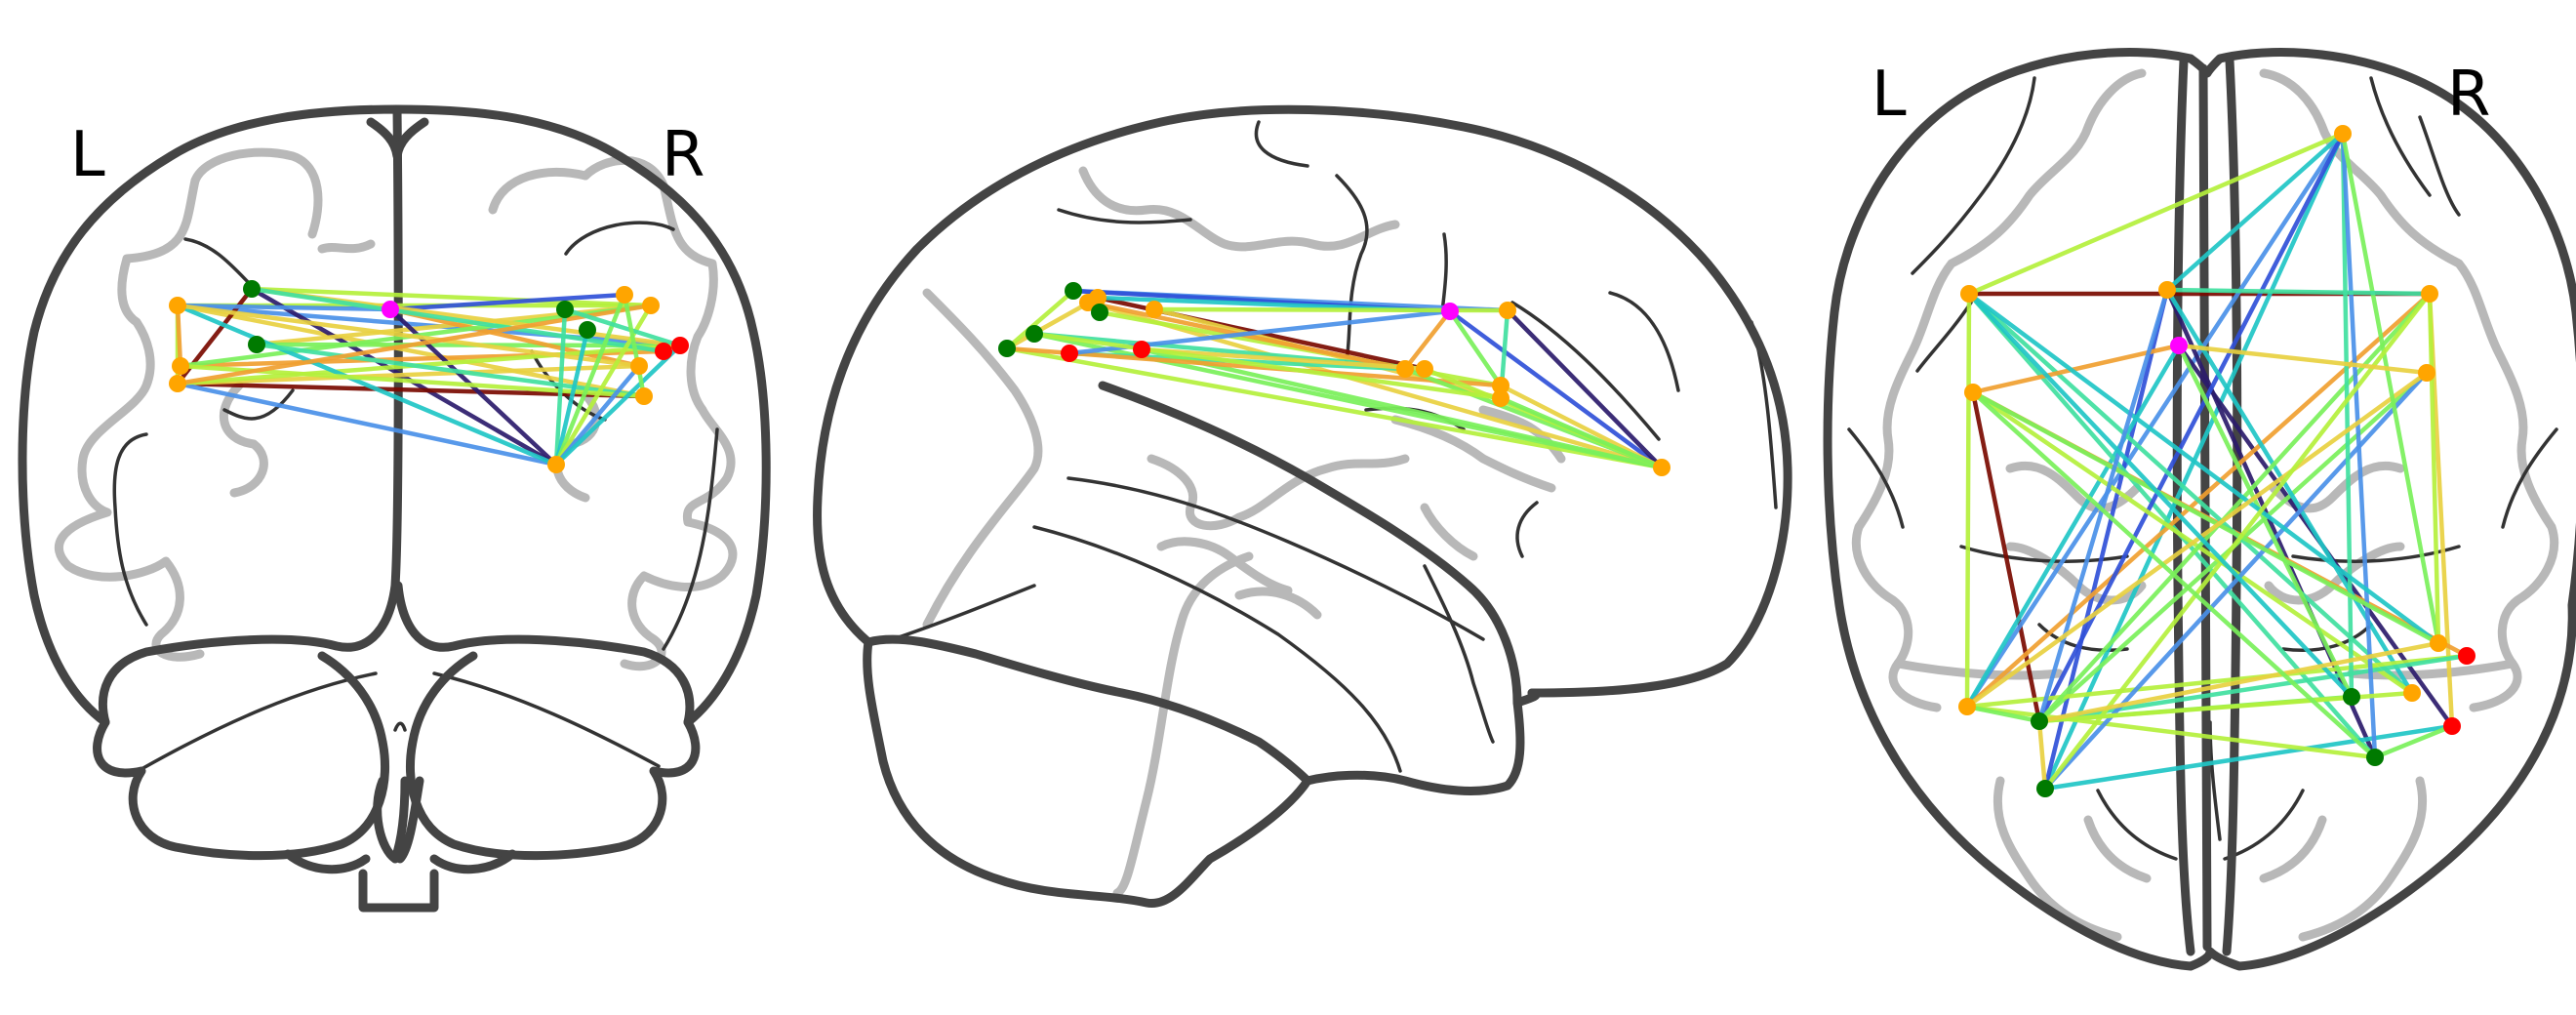  What do you see at coordinates (2468, 95) in the screenshot?
I see `axial-right-label: R` at bounding box center [2468, 95].